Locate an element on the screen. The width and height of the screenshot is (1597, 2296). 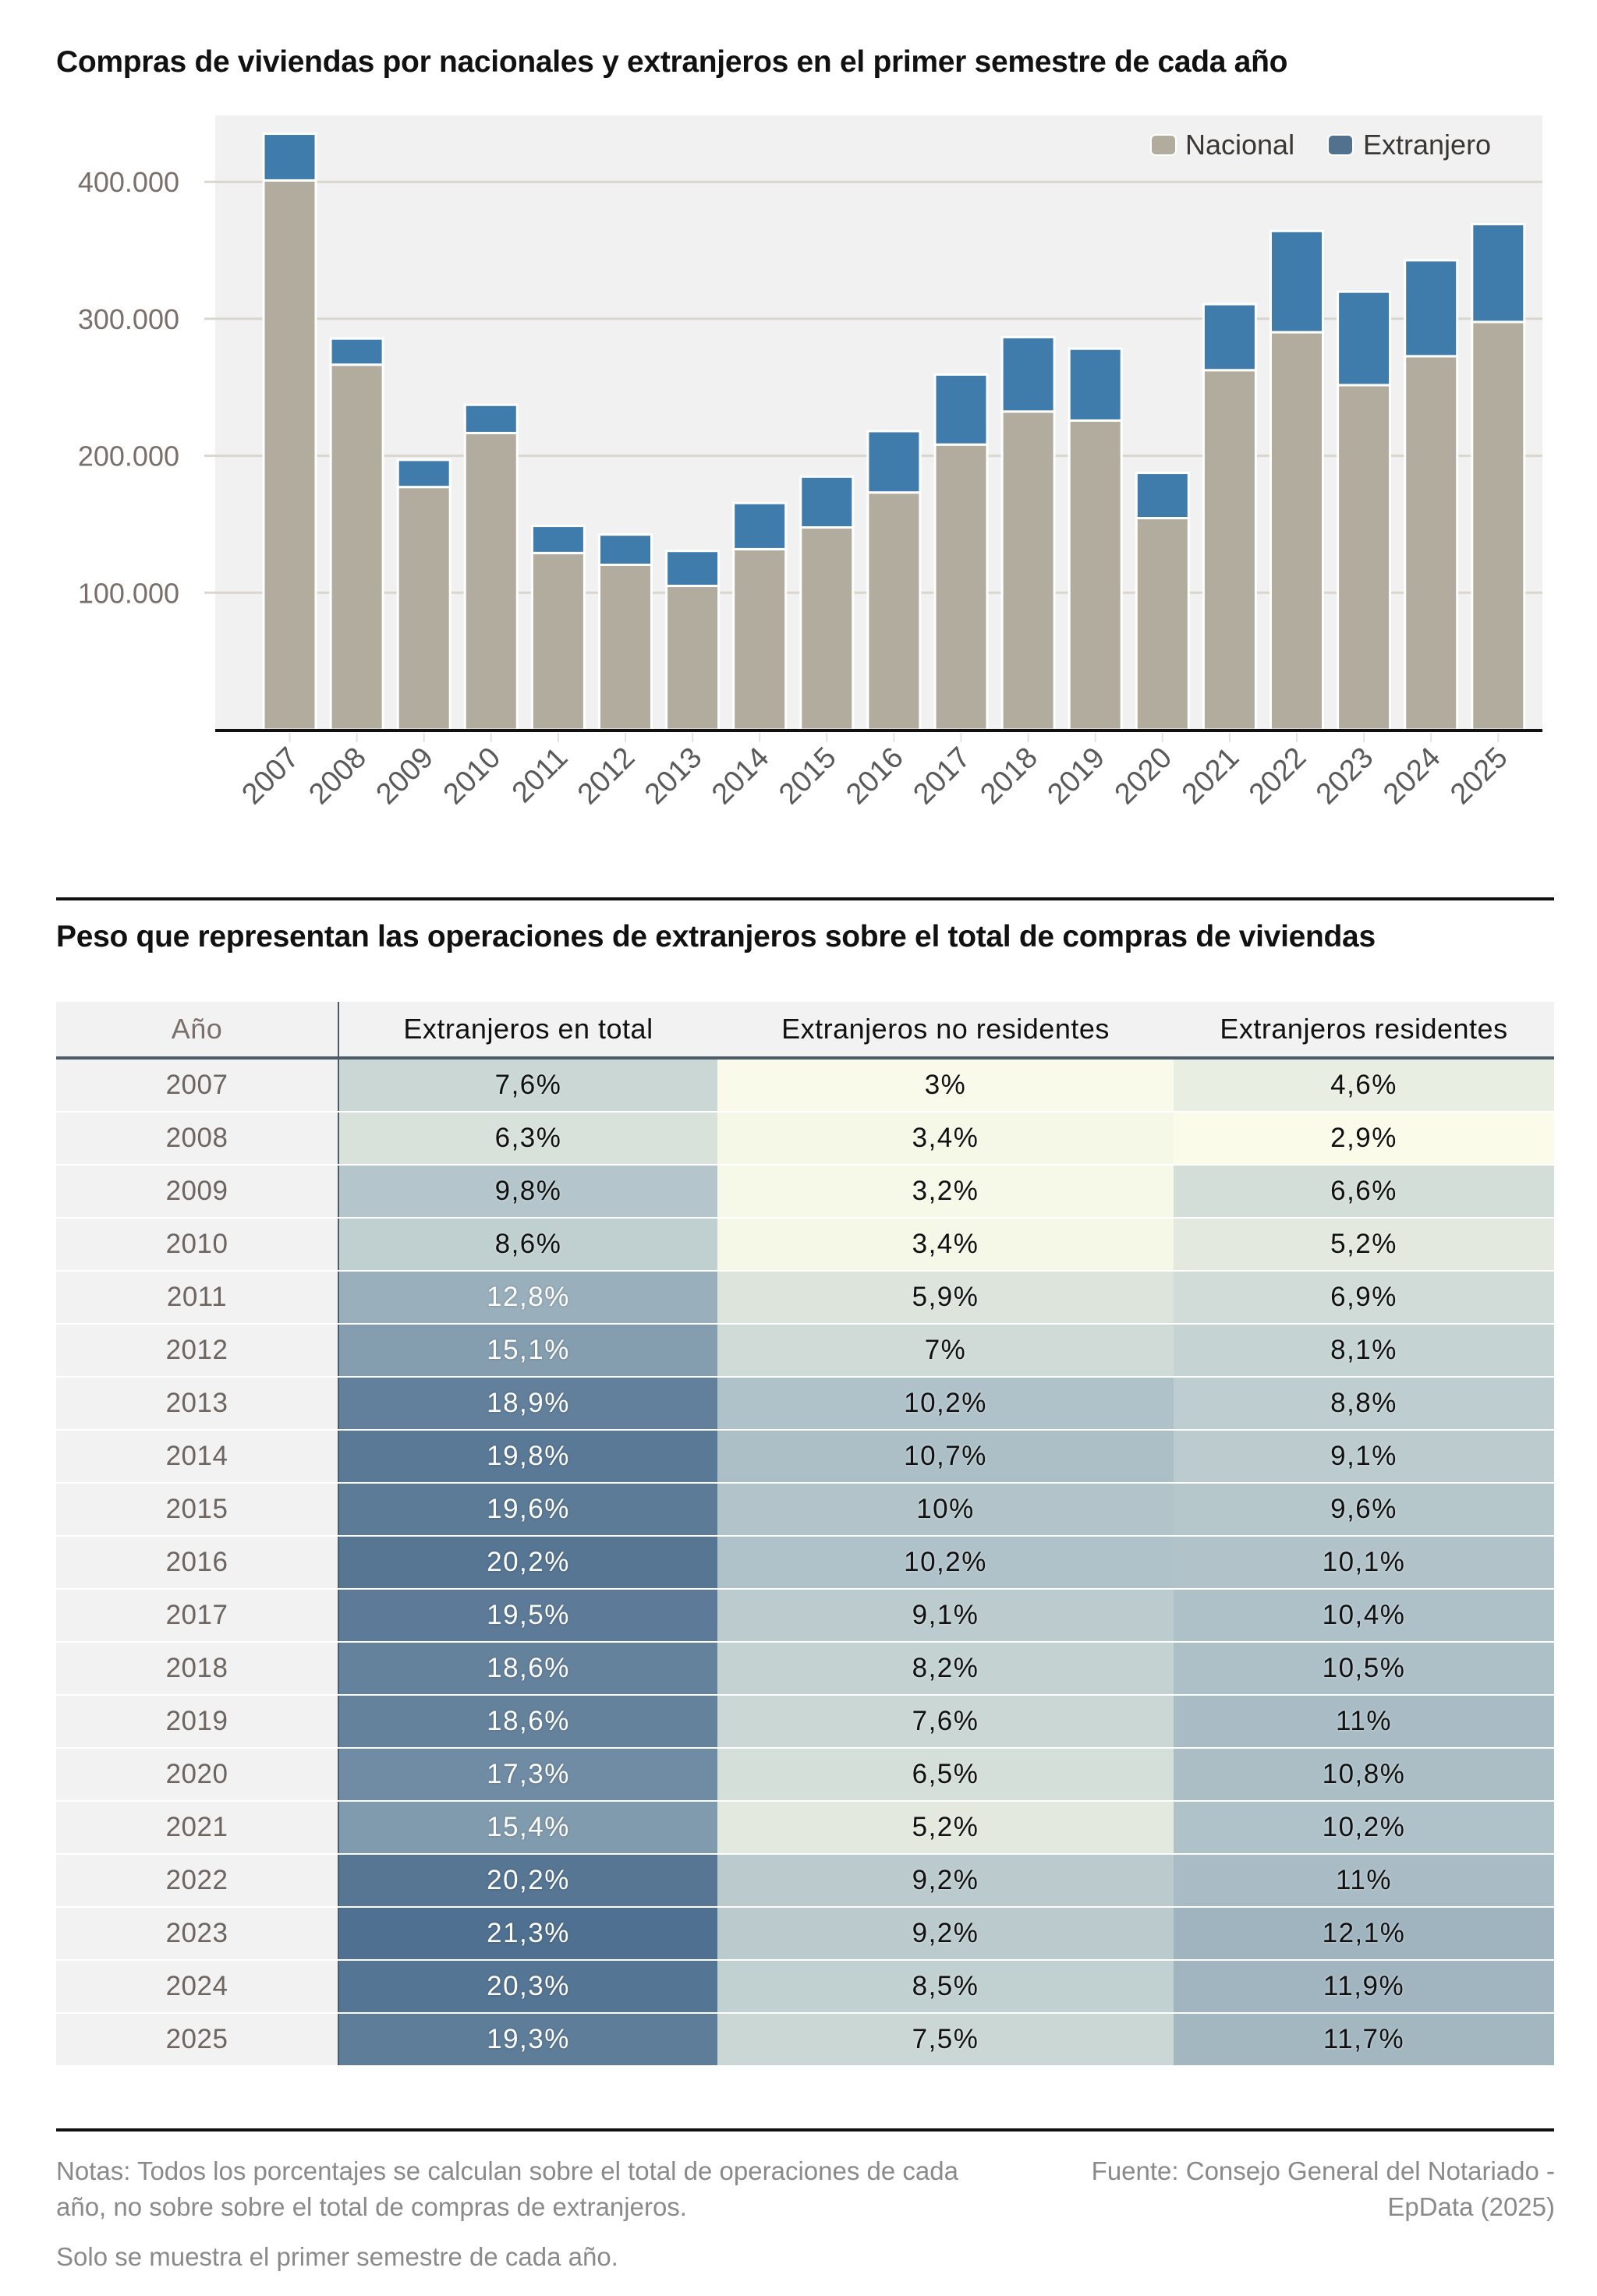
x-tick-label: 2018 is located at coordinates (1008, 776).